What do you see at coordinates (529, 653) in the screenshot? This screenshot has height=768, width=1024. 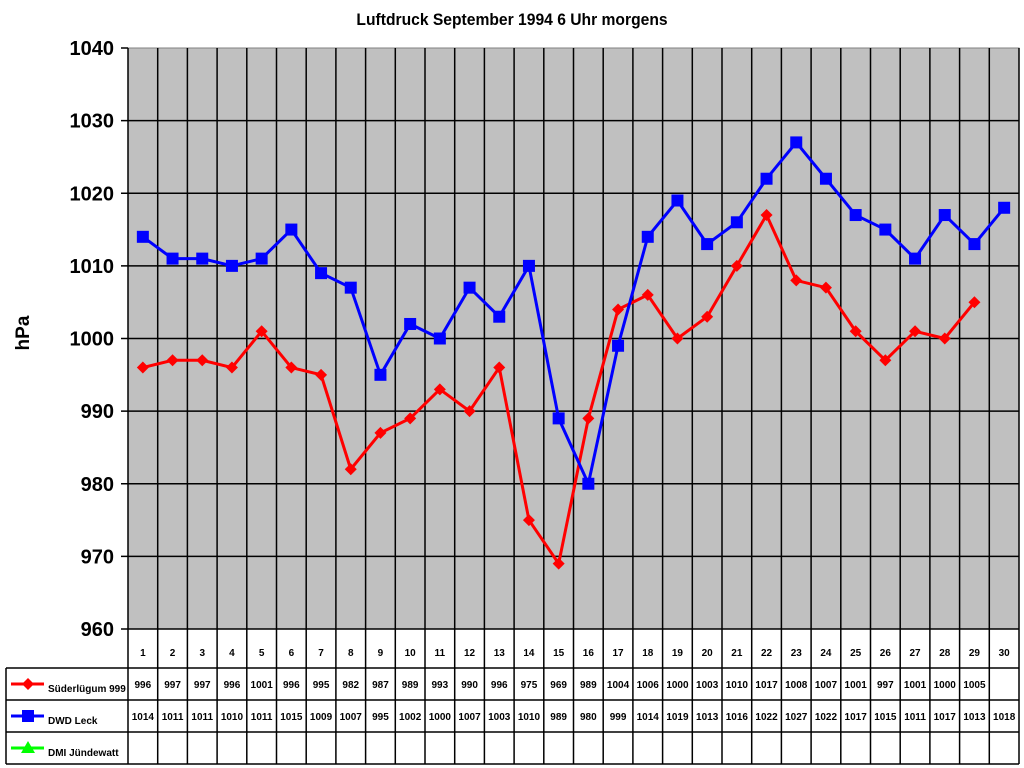 I see `x-category-label: 14` at bounding box center [529, 653].